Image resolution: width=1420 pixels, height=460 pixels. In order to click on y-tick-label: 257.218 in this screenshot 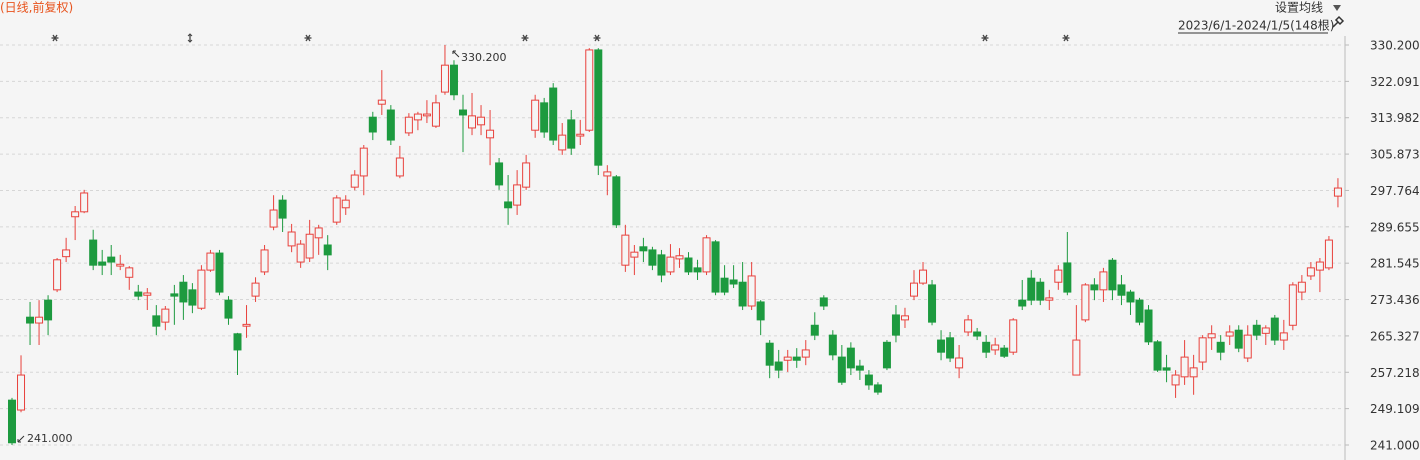, I will do `click(1395, 373)`.